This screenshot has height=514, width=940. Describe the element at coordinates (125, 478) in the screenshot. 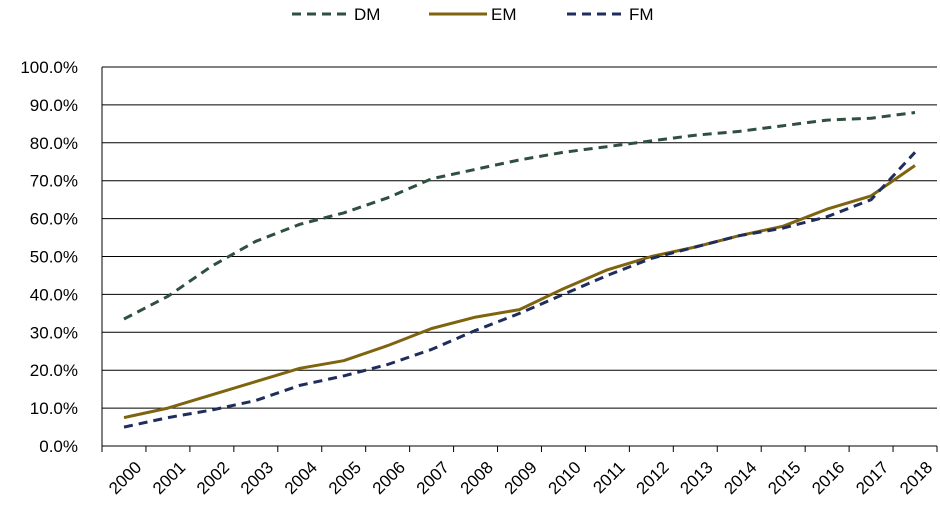

I see `x-tick-label: 2000` at that location.